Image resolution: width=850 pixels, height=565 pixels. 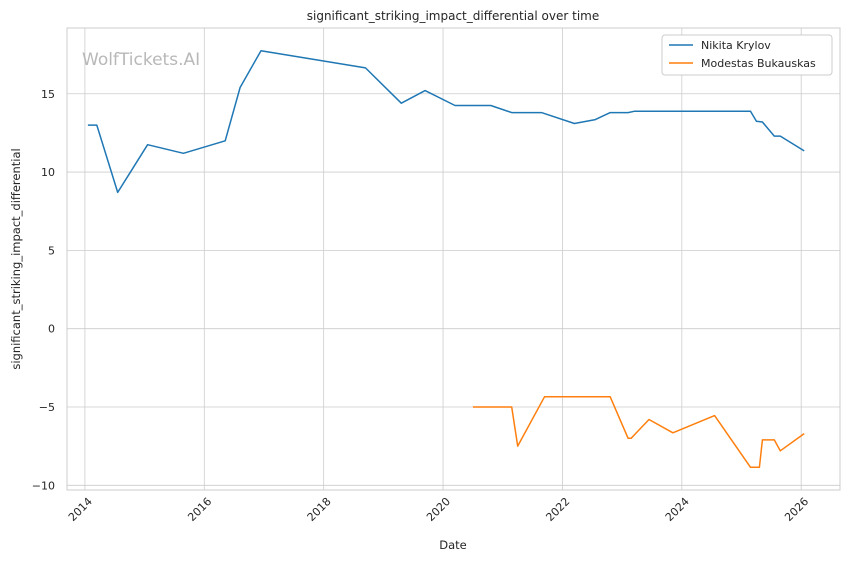 I want to click on x-tick-label: 2022, so click(x=557, y=509).